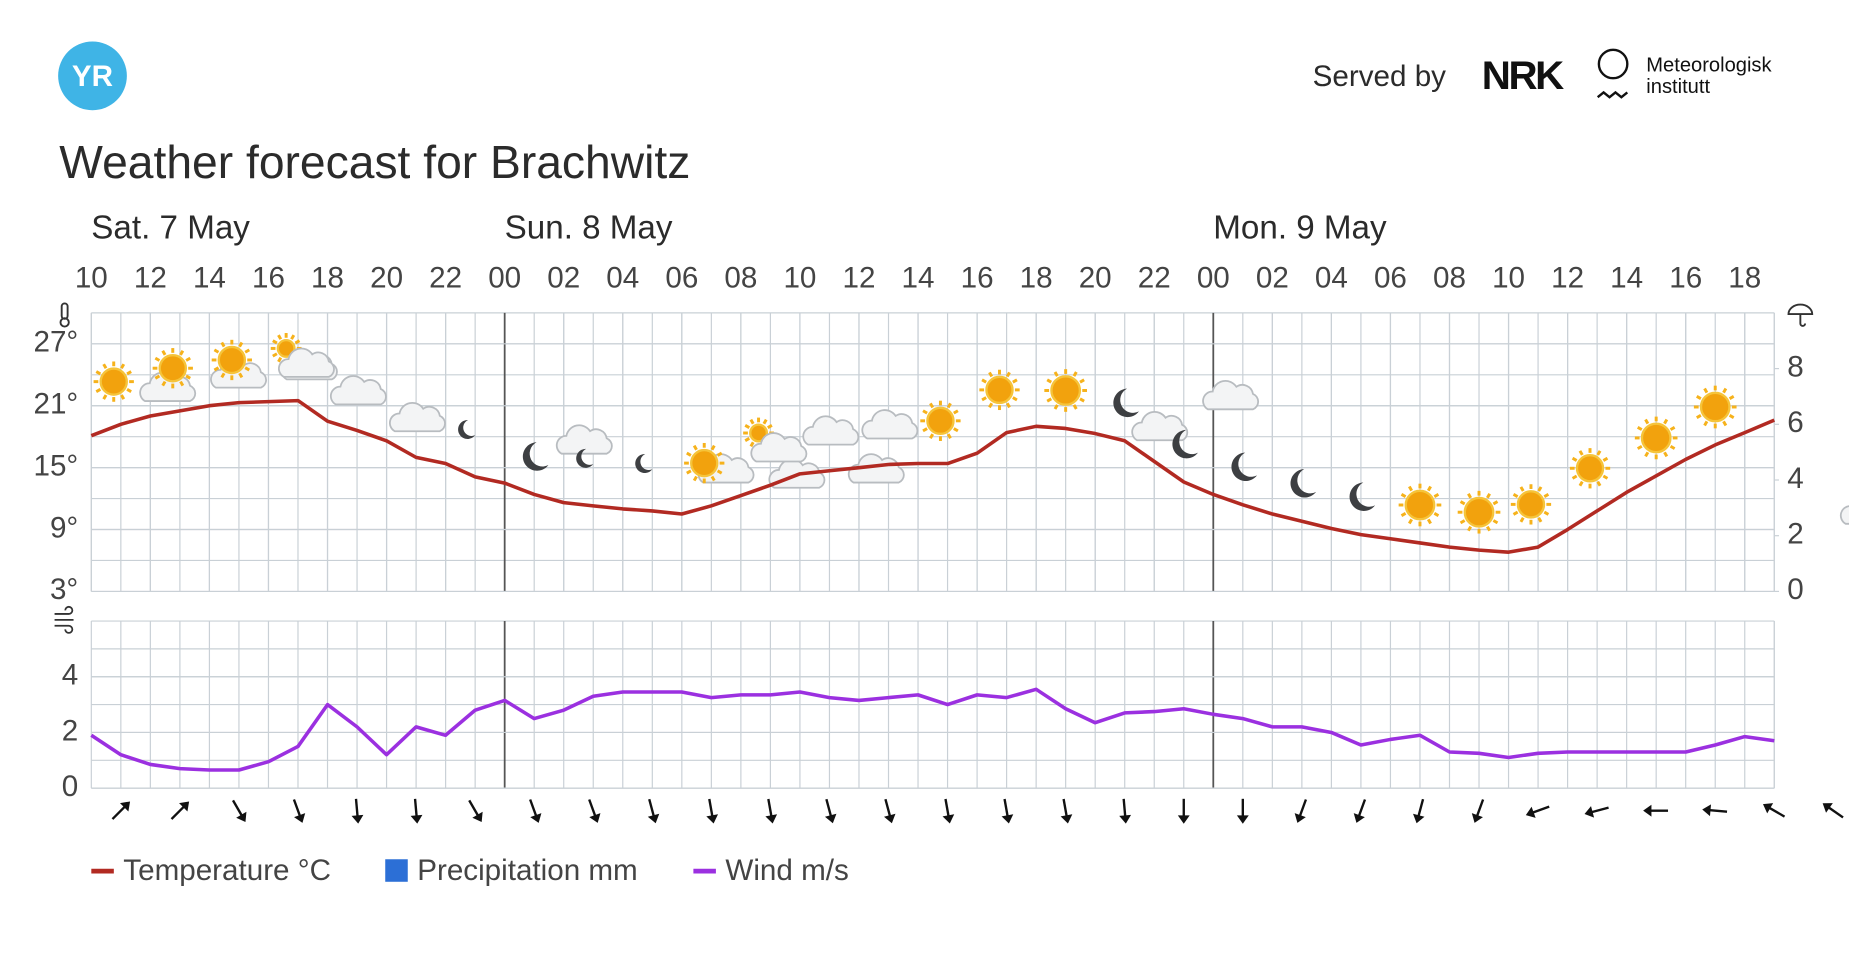 The image size is (1849, 960). I want to click on day-label: Sat. 7 May, so click(170, 228).